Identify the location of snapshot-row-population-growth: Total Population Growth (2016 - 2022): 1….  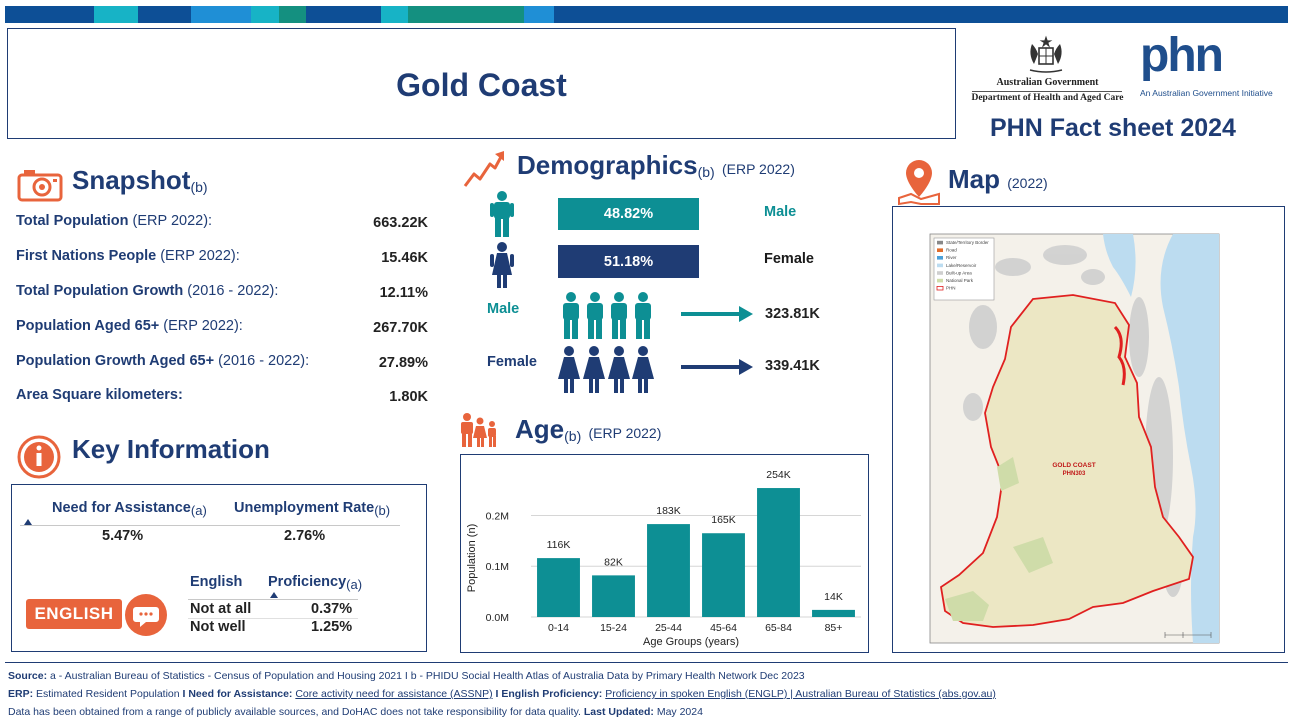
(222, 292).